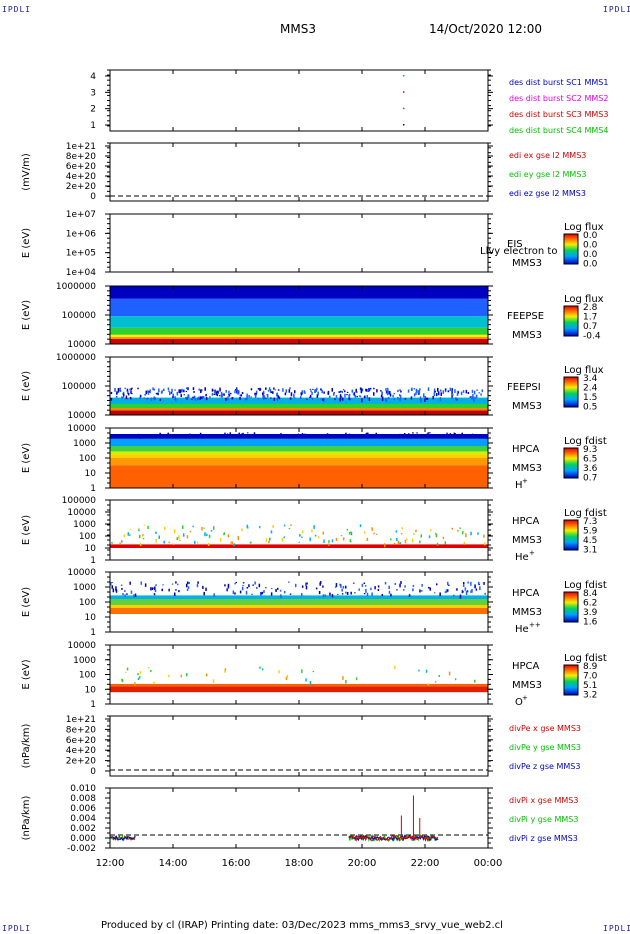  I want to click on y-tick-label: 1000000, so click(76, 287).